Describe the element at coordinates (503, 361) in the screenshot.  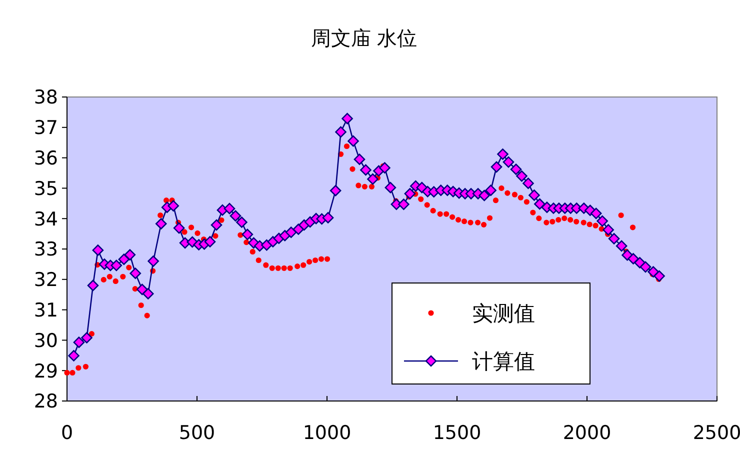
I see `legend-label: 计算值` at that location.